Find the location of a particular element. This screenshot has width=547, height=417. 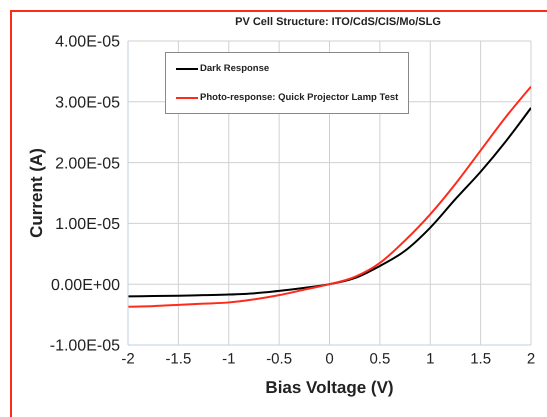

x-tick-label: 1 is located at coordinates (430, 359).